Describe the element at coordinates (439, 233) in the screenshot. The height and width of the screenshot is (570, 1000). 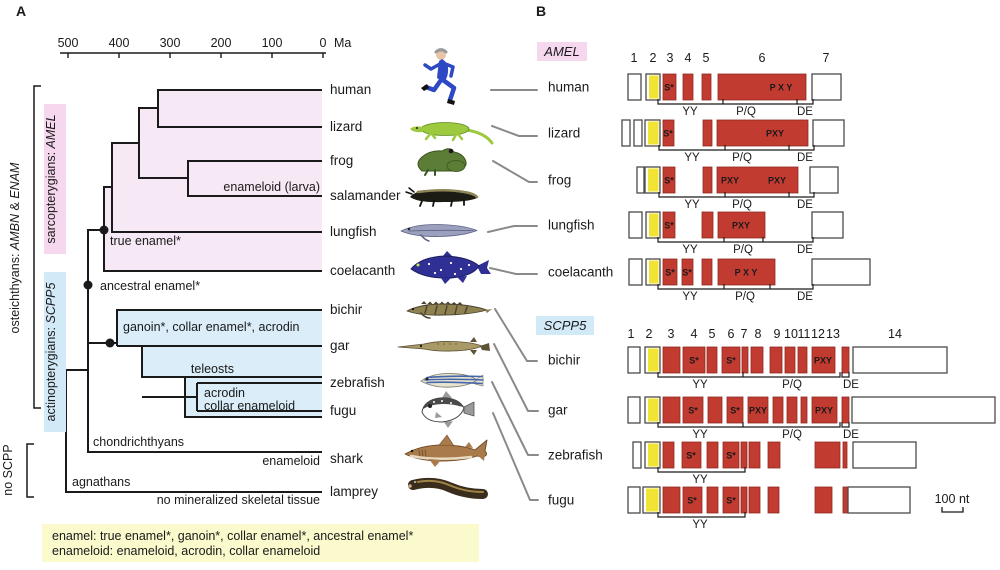
I see `lungfish-illustration` at that location.